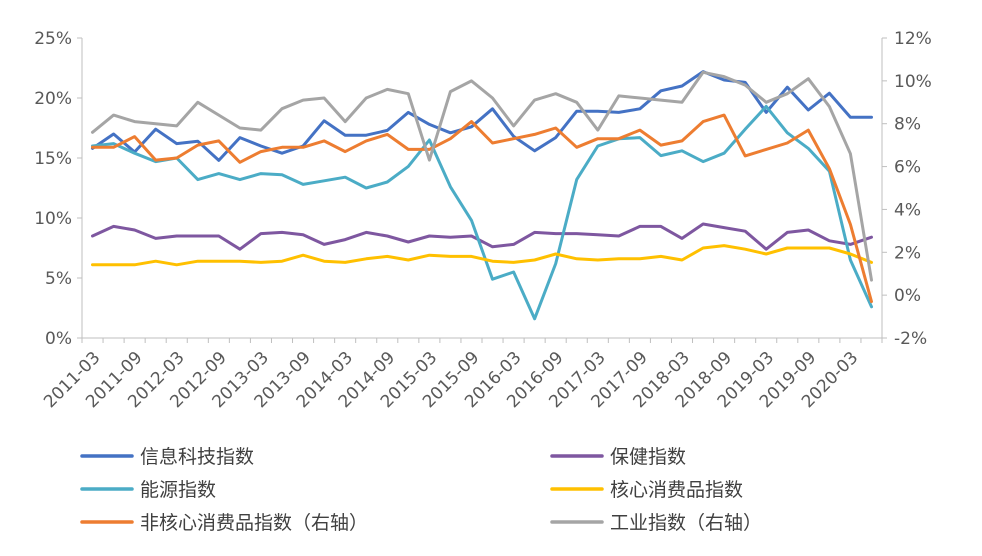 The width and height of the screenshot is (982, 556). What do you see at coordinates (907, 210) in the screenshot?
I see `right-y-tick-label: 4%` at bounding box center [907, 210].